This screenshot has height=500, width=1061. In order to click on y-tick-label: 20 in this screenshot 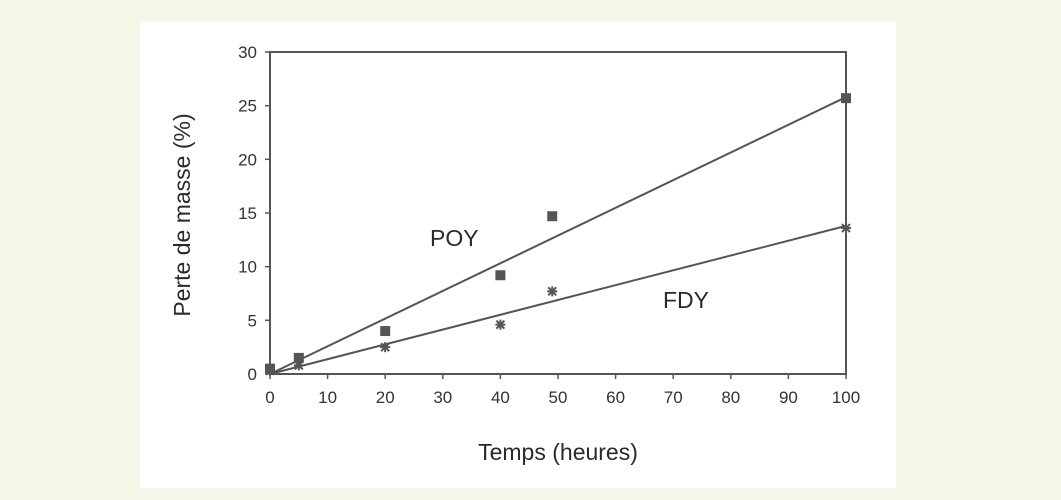, I will do `click(247, 159)`.